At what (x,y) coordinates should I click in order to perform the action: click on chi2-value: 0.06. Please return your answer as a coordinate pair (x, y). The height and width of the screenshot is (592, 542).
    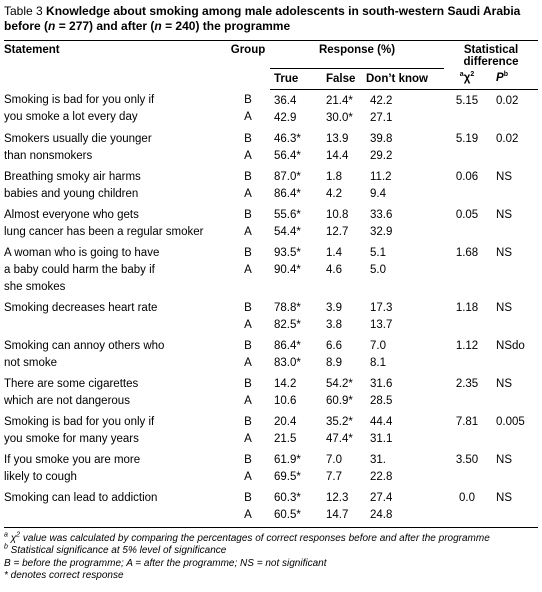
    Looking at the image, I should click on (467, 176).